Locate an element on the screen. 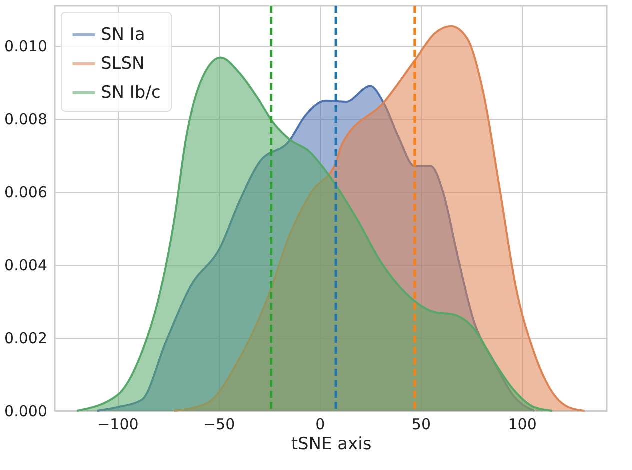 The height and width of the screenshot is (470, 632). y-tick-label: 0.004 is located at coordinates (26, 265).